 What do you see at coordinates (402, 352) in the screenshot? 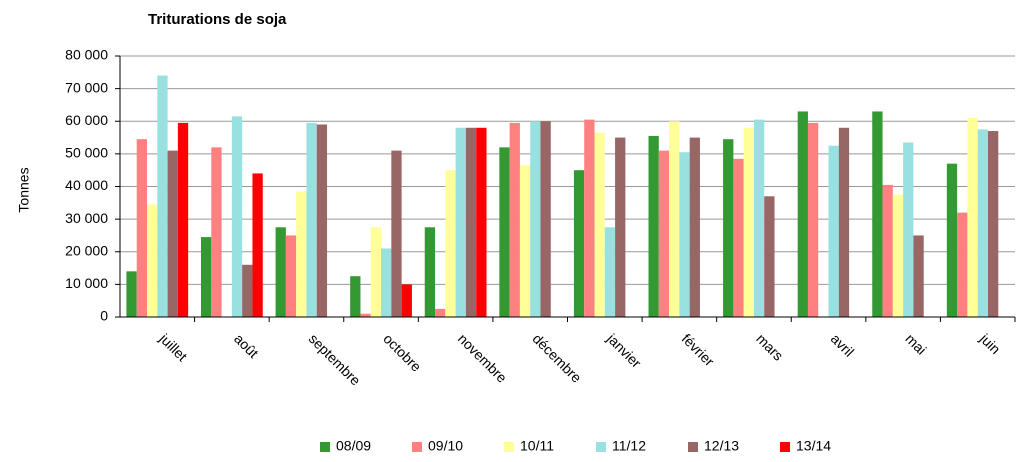
I see `x-tick-label: octobre` at bounding box center [402, 352].